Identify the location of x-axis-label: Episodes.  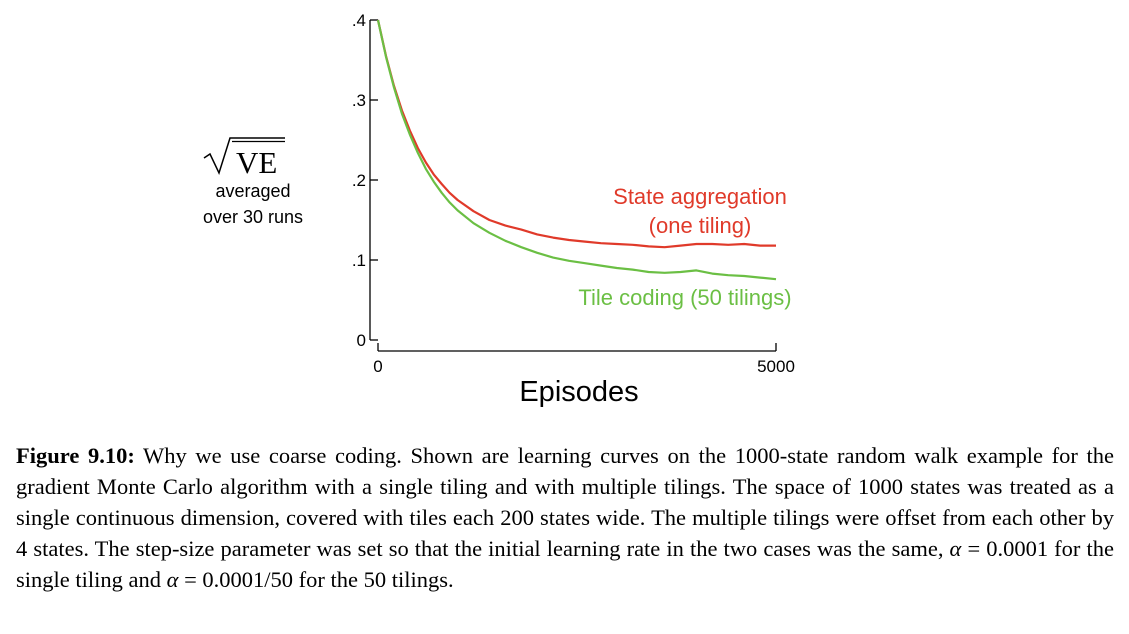
(578, 392).